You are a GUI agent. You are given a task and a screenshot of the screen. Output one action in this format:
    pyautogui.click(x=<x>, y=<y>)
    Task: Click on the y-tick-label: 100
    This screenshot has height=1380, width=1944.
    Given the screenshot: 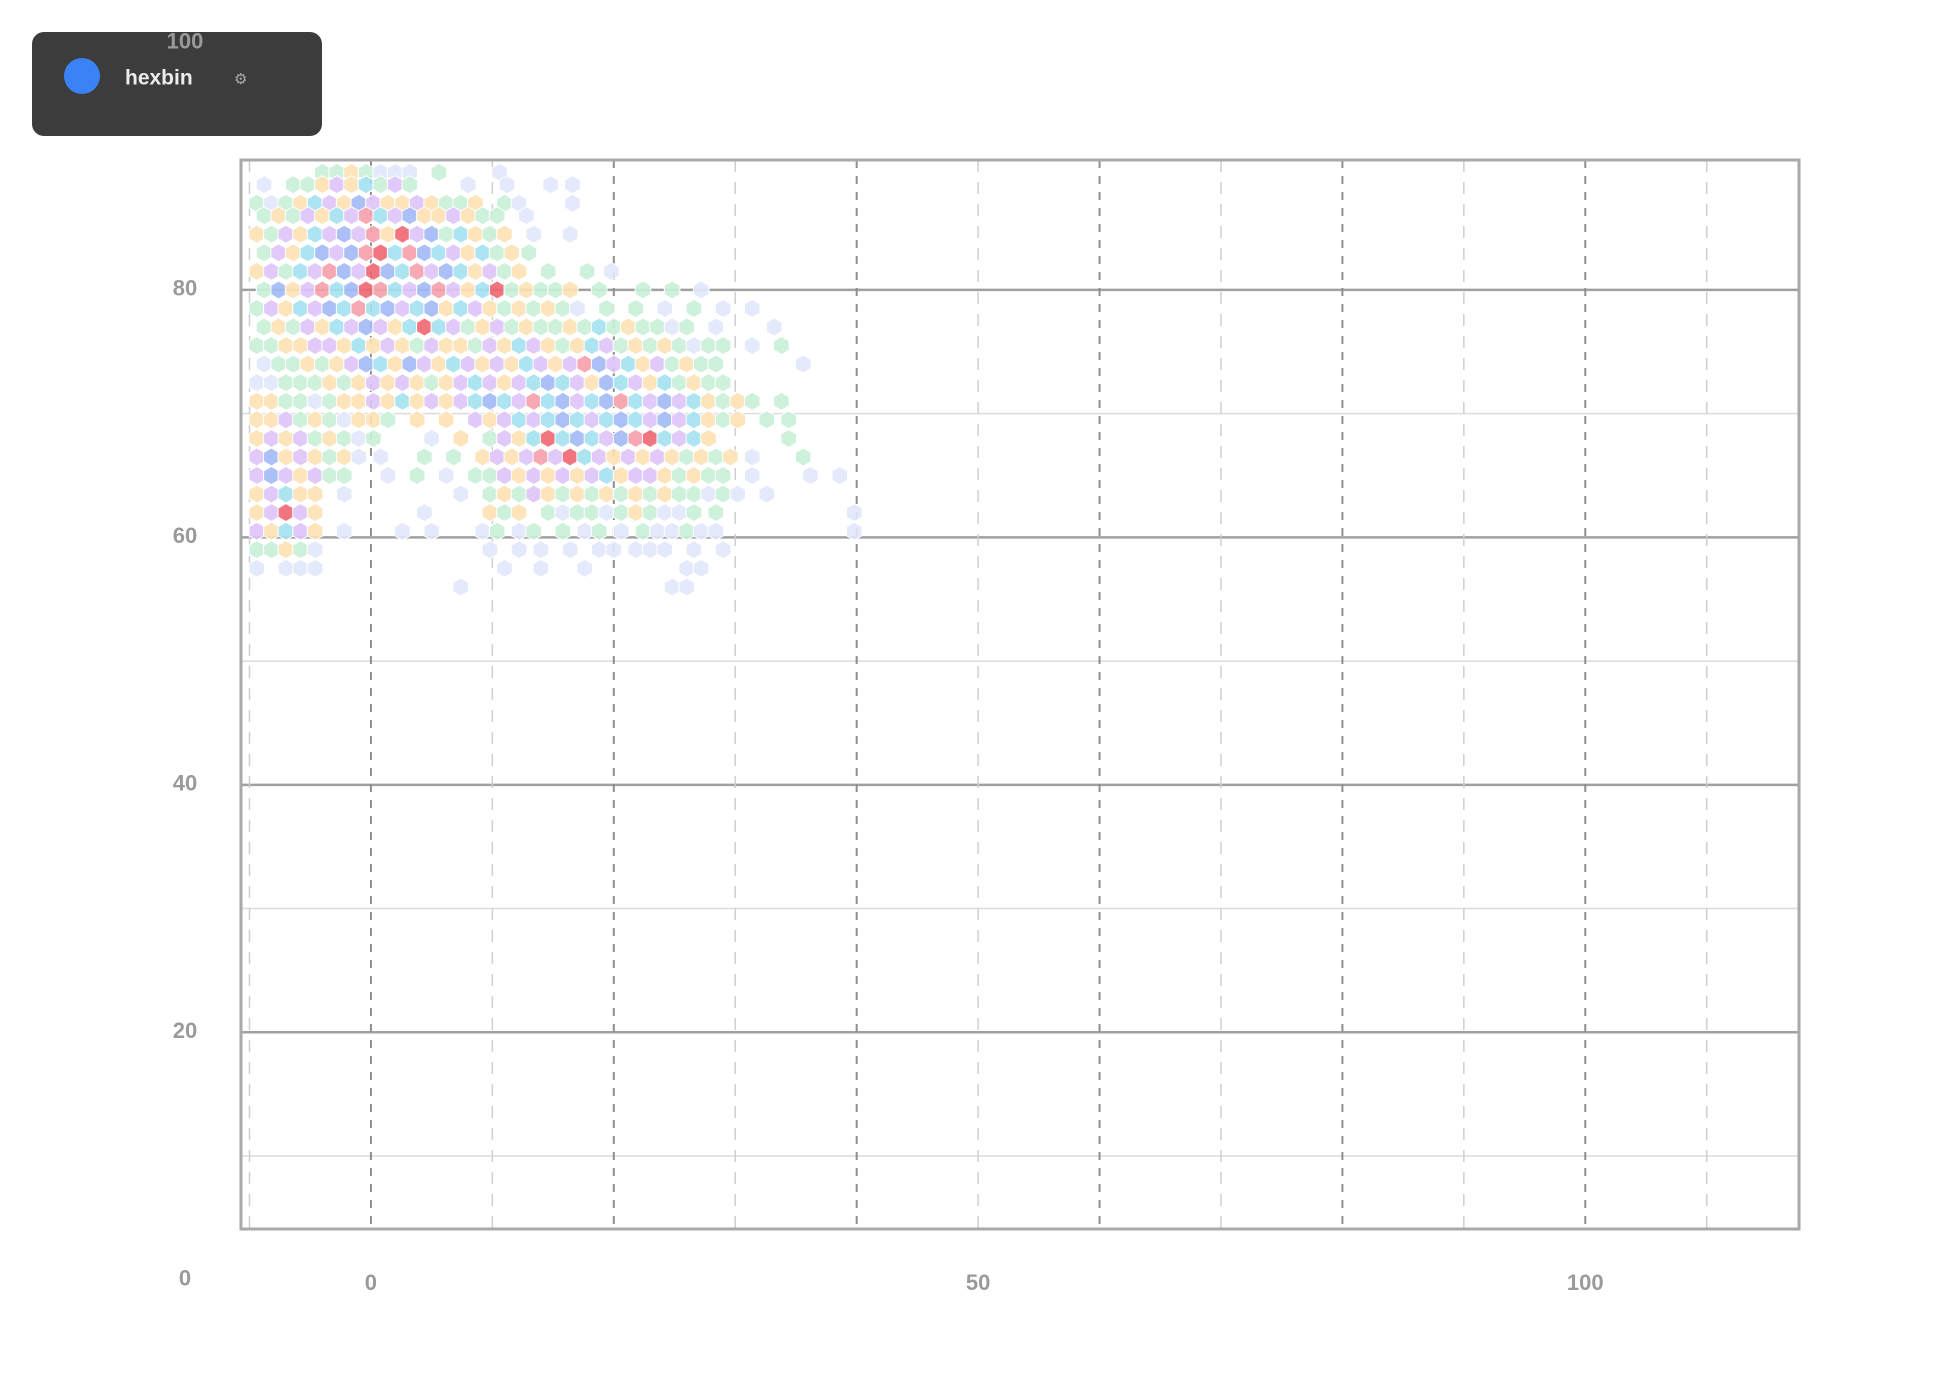 What is the action you would take?
    pyautogui.click(x=185, y=40)
    